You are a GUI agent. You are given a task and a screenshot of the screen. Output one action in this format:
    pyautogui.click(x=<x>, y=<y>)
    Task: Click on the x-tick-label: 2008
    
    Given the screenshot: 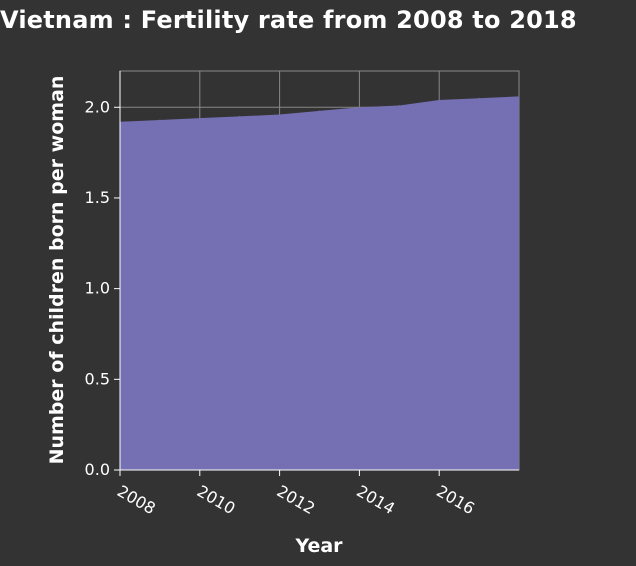 What is the action you would take?
    pyautogui.click(x=136, y=499)
    